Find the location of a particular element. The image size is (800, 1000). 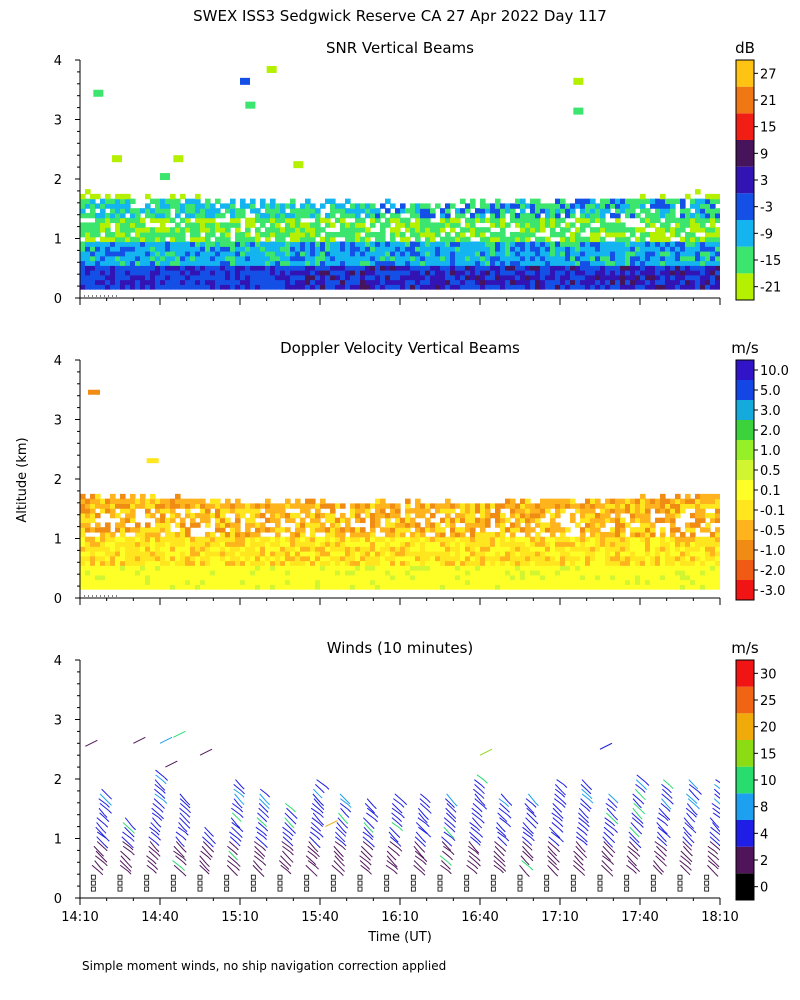

colorbar-label: 3.0 is located at coordinates (770, 411).